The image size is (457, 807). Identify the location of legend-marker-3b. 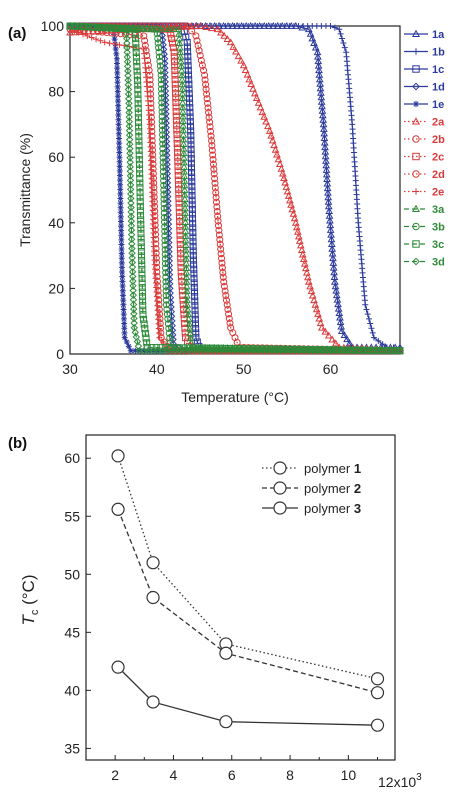
(416, 226).